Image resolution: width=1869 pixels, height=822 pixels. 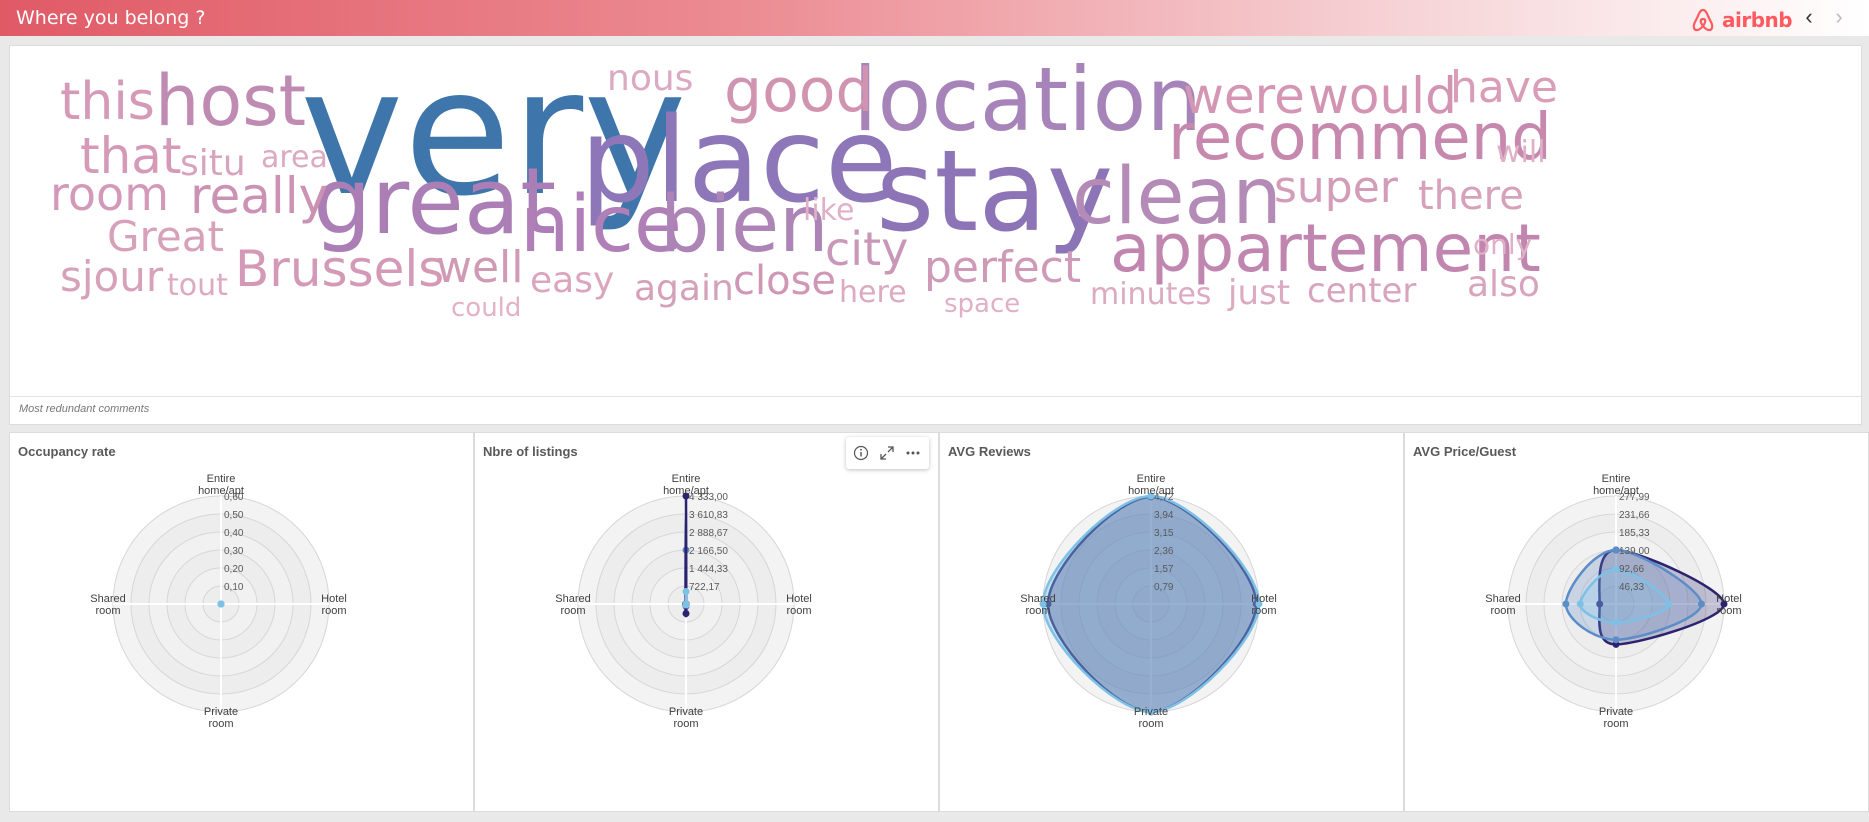 I want to click on word-great: Great, so click(x=165, y=236).